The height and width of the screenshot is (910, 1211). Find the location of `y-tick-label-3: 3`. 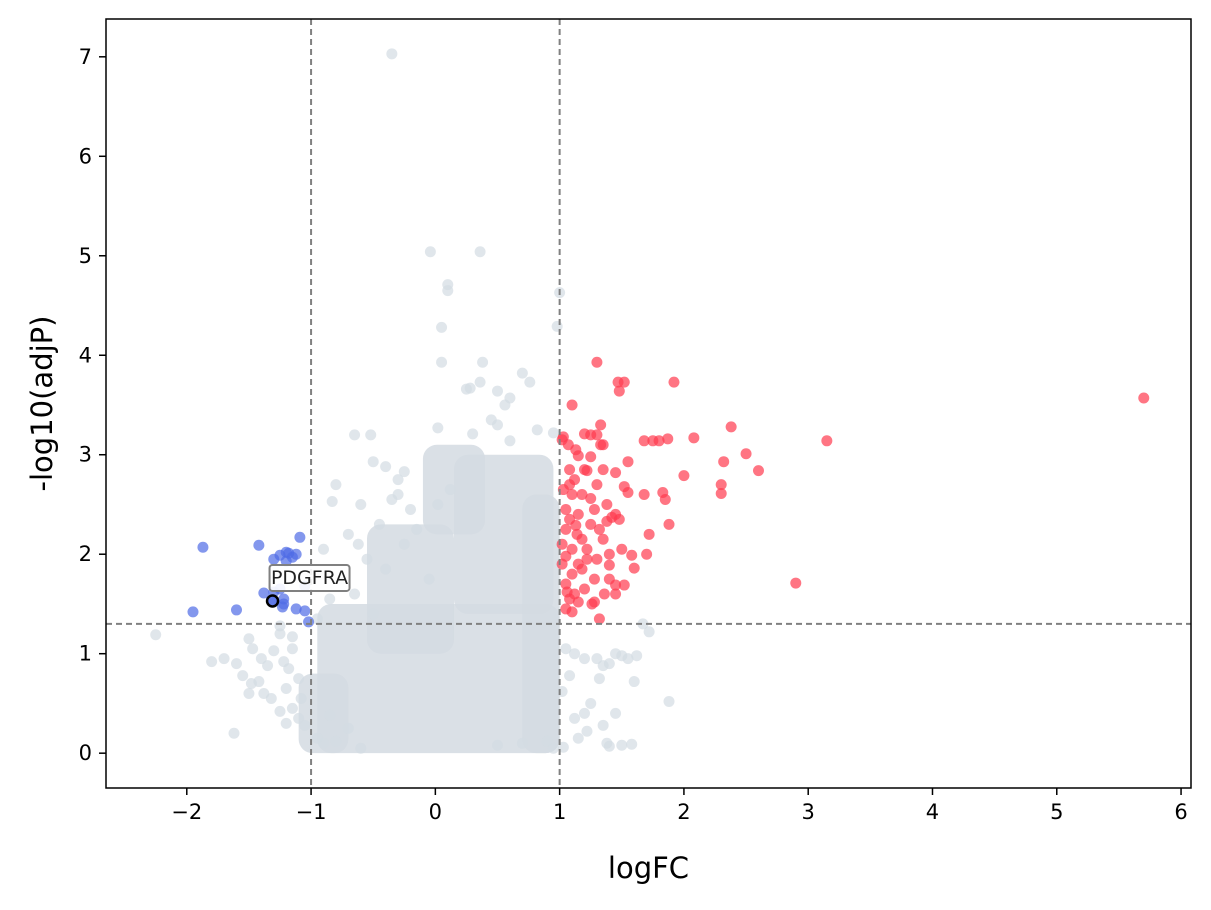

y-tick-label-3: 3 is located at coordinates (85, 455).